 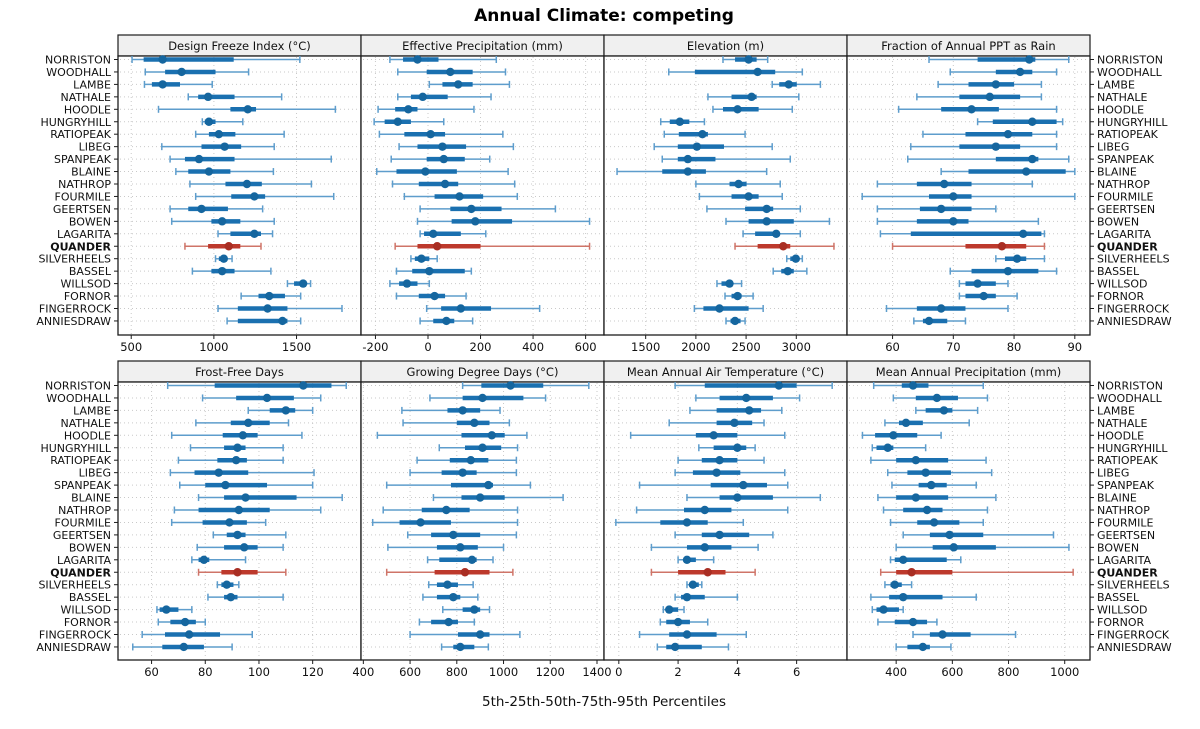 What do you see at coordinates (81, 460) in the screenshot?
I see `category-label-left: RATIOPEAK` at bounding box center [81, 460].